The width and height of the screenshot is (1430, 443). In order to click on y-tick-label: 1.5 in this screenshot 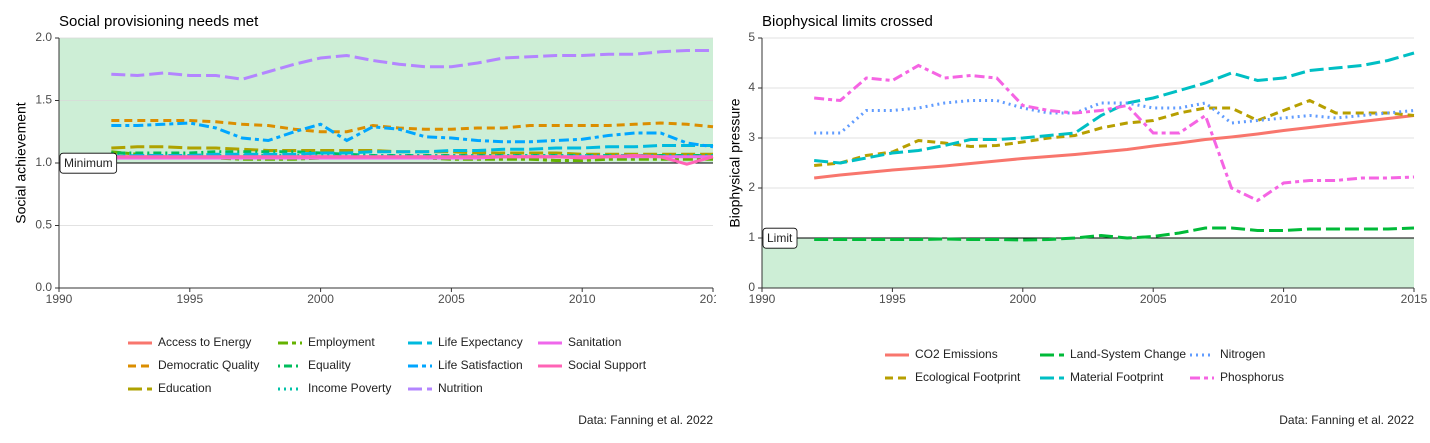, I will do `click(43, 100)`.